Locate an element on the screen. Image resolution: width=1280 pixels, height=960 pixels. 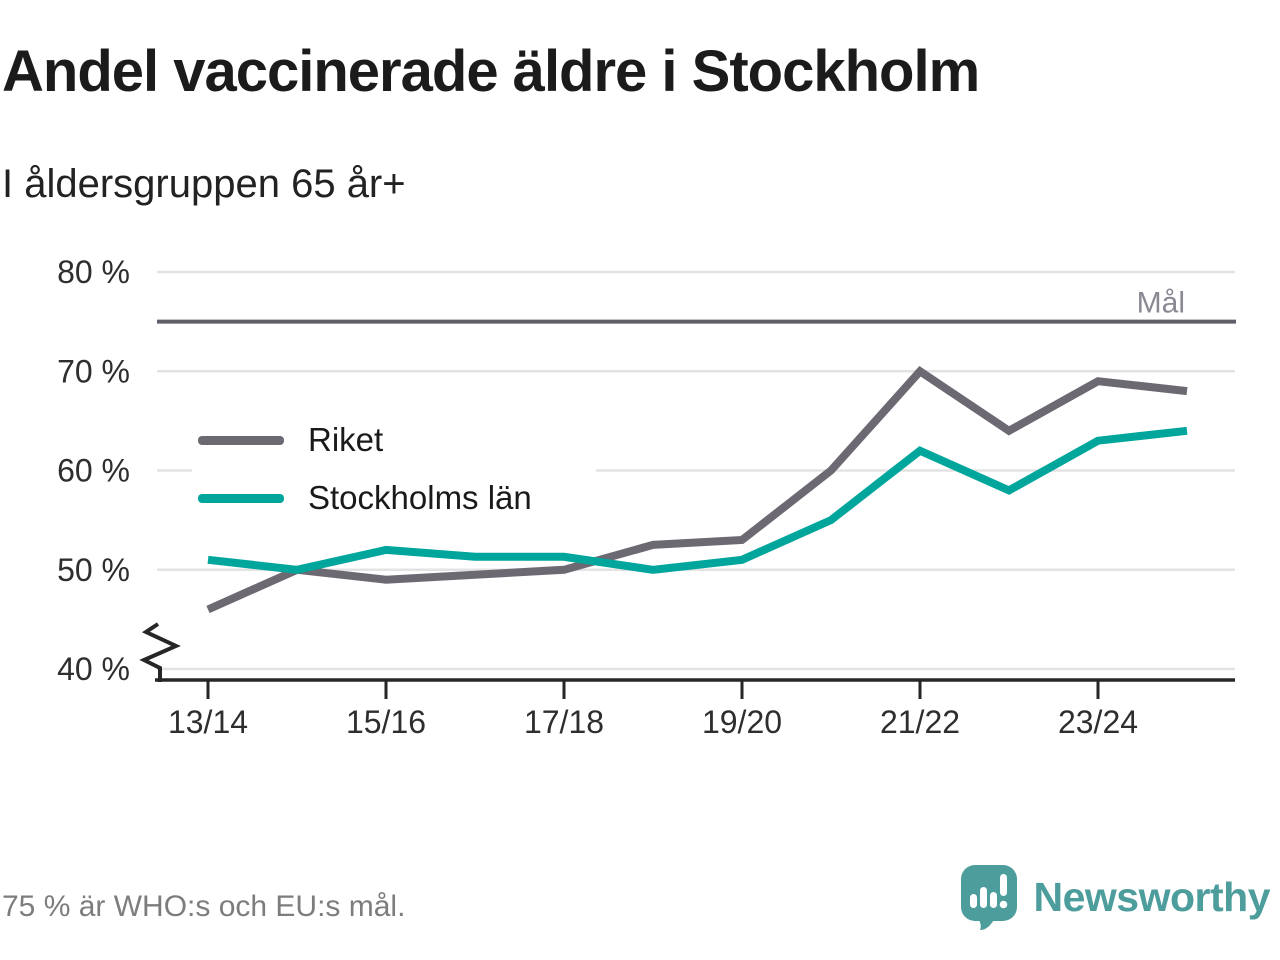
newsworthy-logo: Newsworthy is located at coordinates (1115, 897).